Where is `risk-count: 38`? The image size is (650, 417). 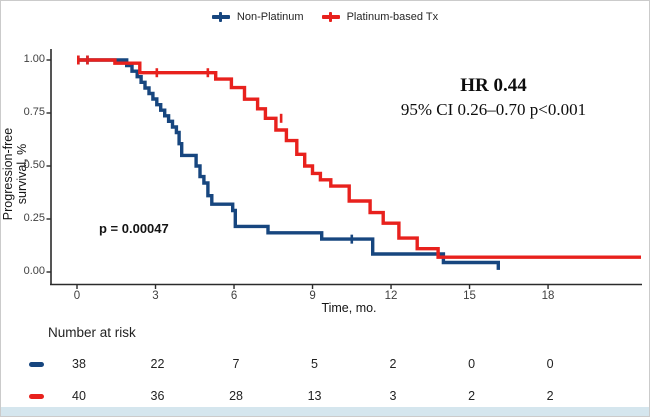
risk-count: 38 is located at coordinates (79, 364).